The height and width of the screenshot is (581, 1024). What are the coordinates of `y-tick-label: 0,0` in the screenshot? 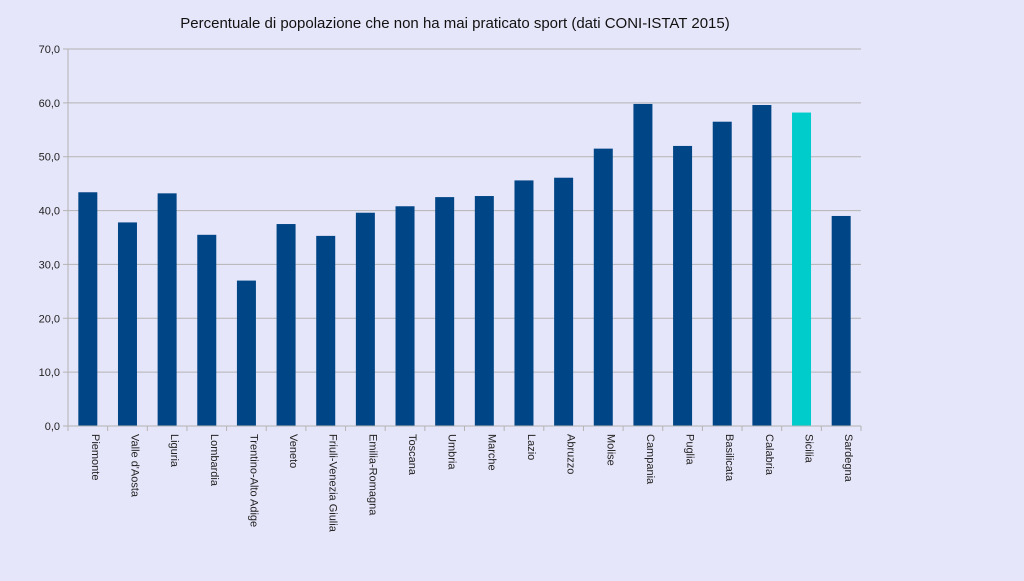 It's located at (52, 427).